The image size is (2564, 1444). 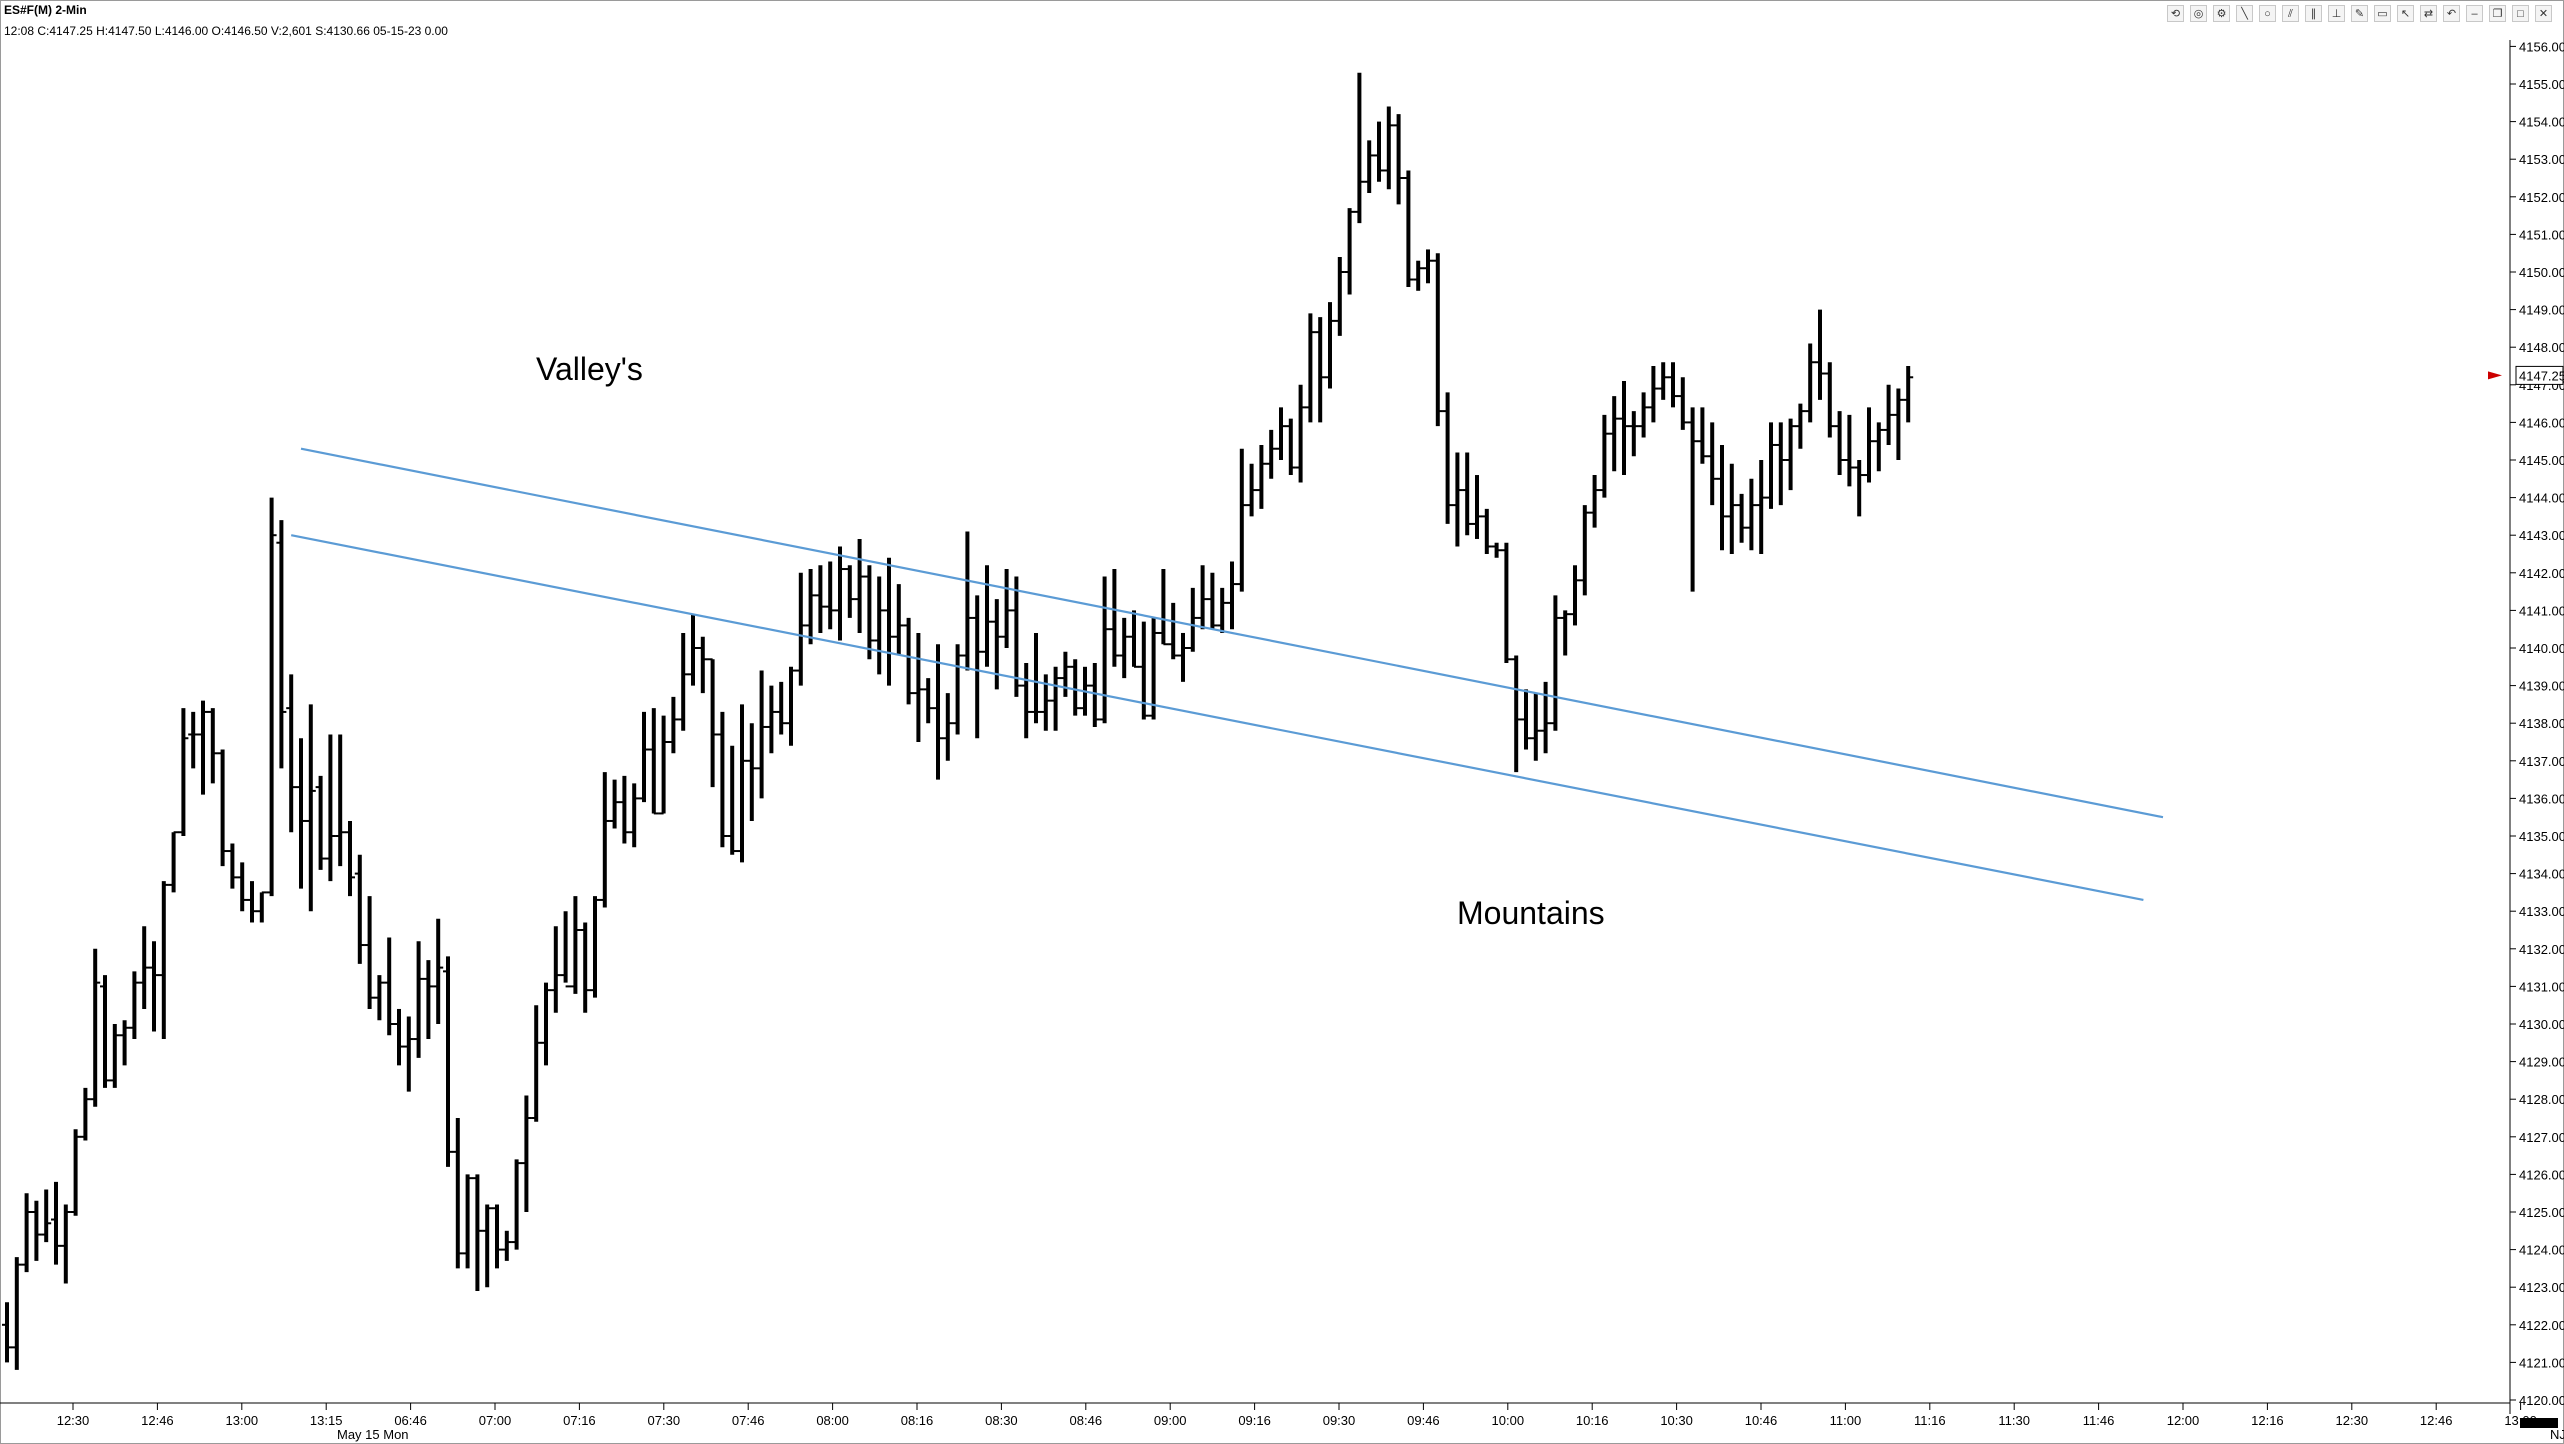 What do you see at coordinates (1170, 1420) in the screenshot?
I see `time-tick-label: 09:00` at bounding box center [1170, 1420].